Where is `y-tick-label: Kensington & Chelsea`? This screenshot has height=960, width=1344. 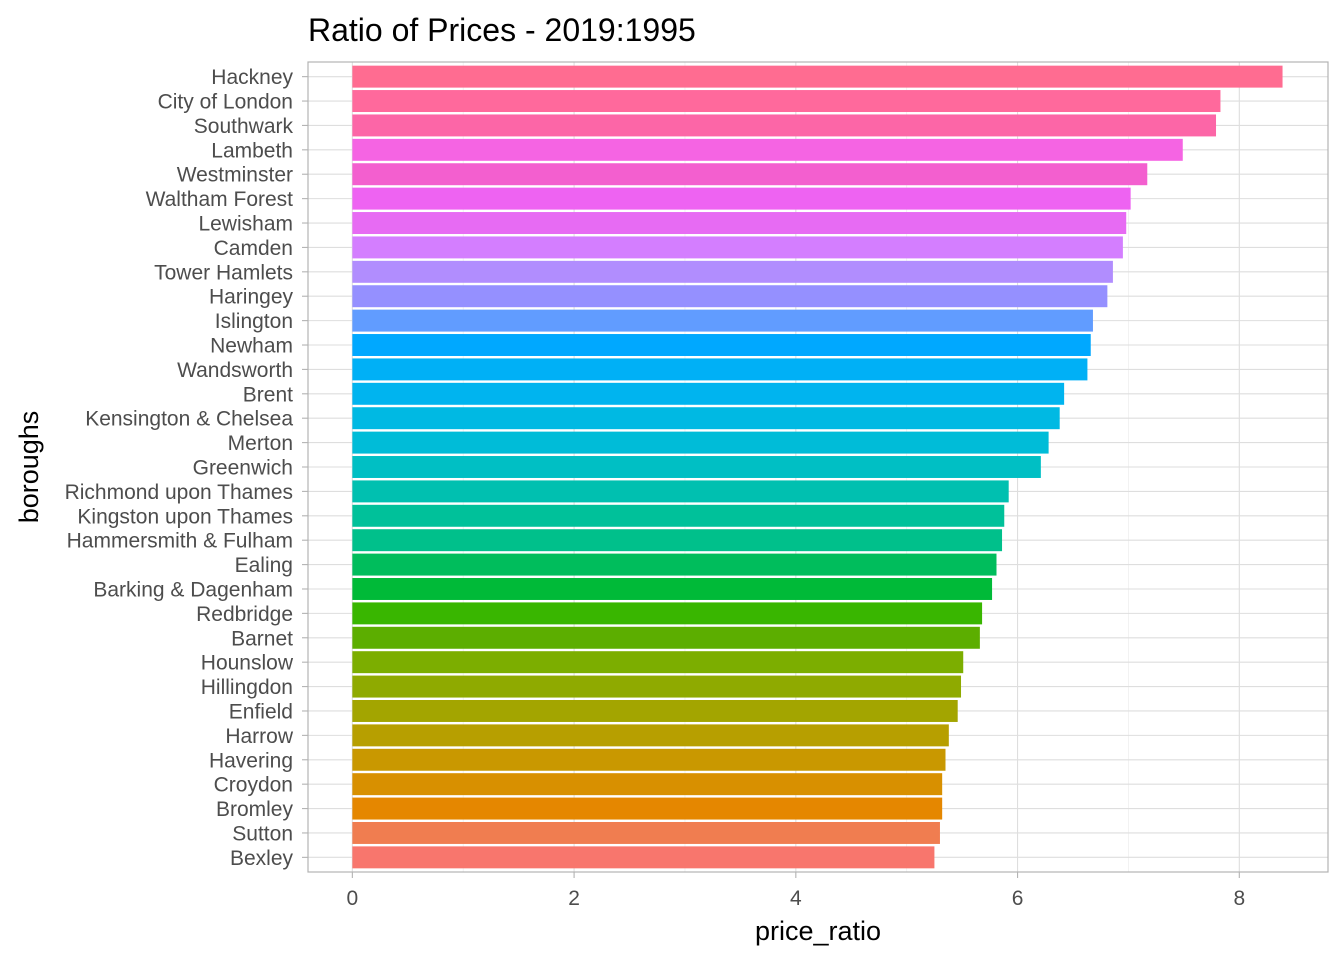 y-tick-label: Kensington & Chelsea is located at coordinates (189, 419).